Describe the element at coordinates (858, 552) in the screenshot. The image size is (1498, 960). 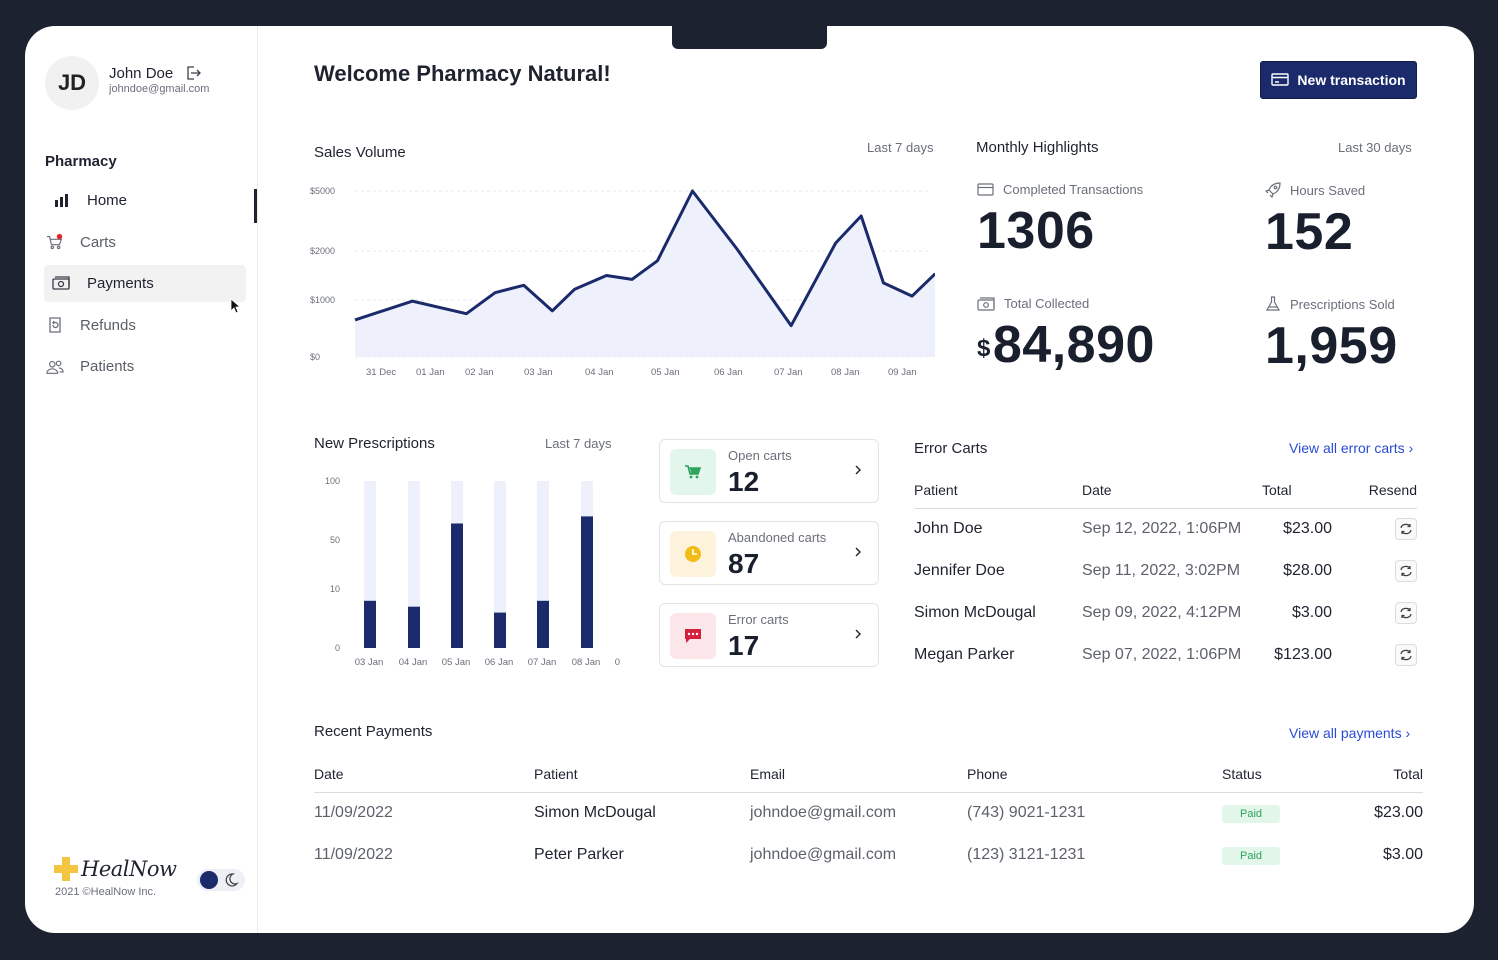
I see `chevron-right-icon` at that location.